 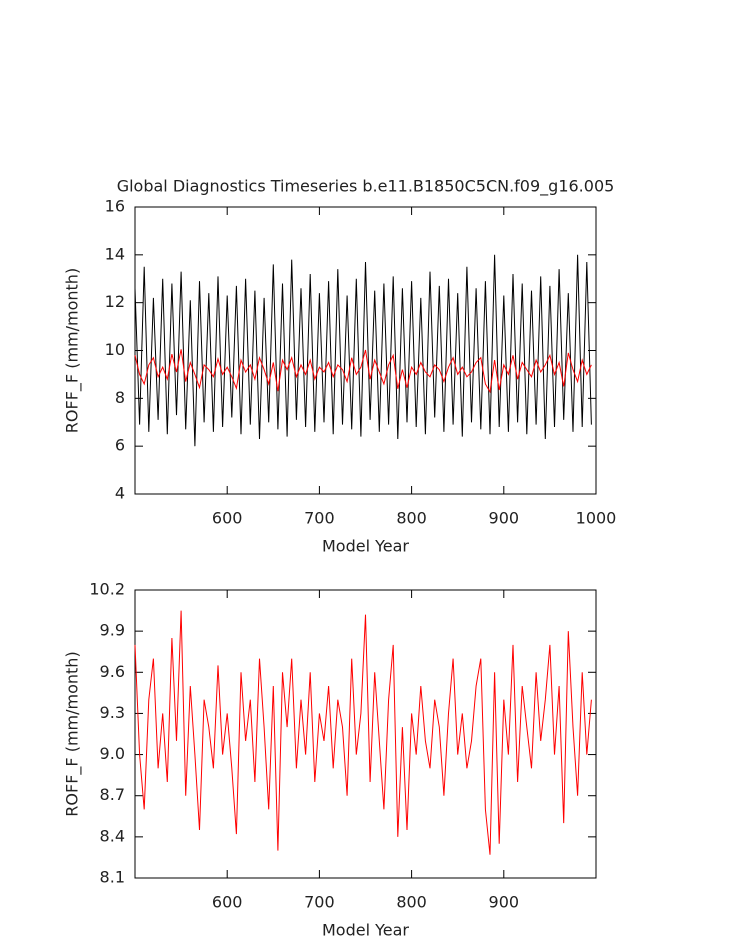 What do you see at coordinates (112, 630) in the screenshot?
I see `y-tick-label: 9.9` at bounding box center [112, 630].